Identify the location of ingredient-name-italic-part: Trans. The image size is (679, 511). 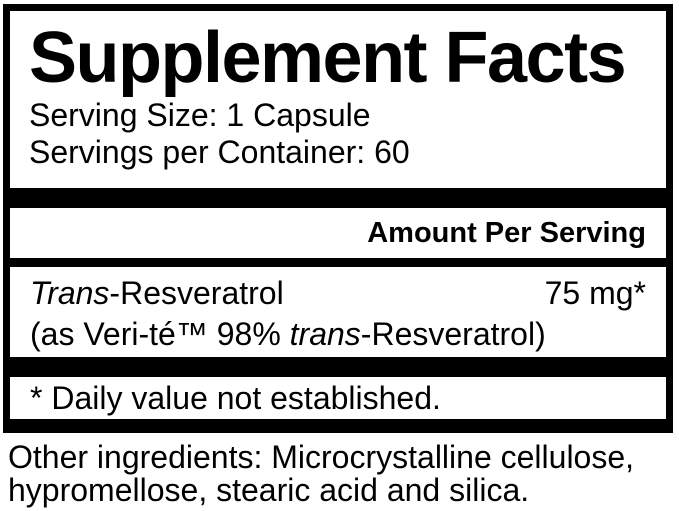
(70, 293).